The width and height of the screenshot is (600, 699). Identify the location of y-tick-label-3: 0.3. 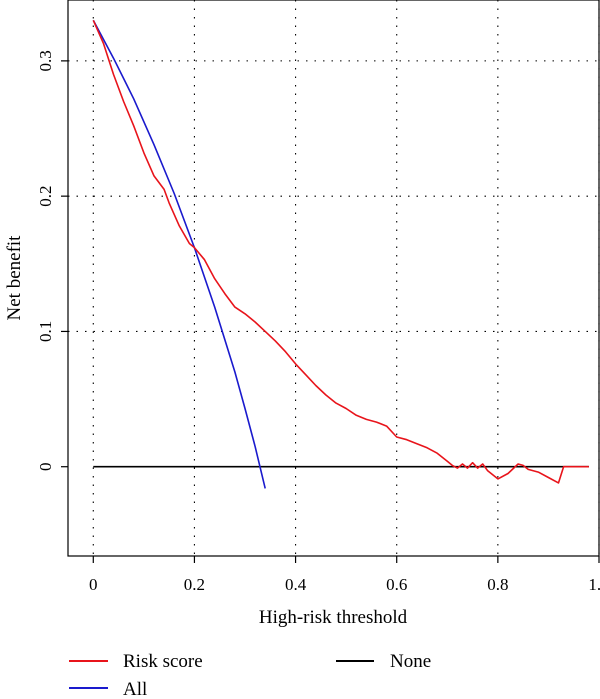
(45, 60).